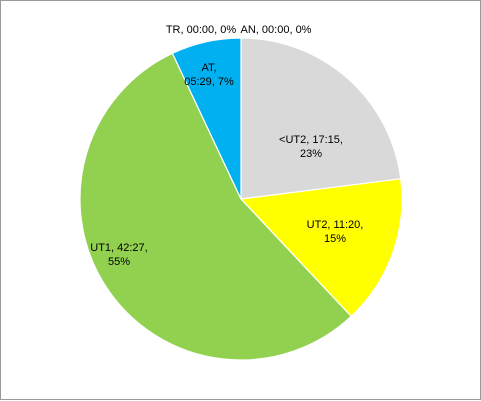 The width and height of the screenshot is (481, 401). I want to click on data-label-an: AN, 00:00, 0%, so click(276, 30).